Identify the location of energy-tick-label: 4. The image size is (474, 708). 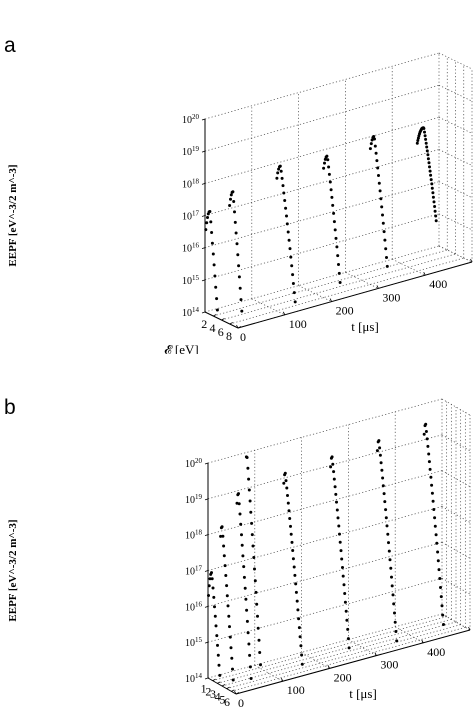
(218, 697).